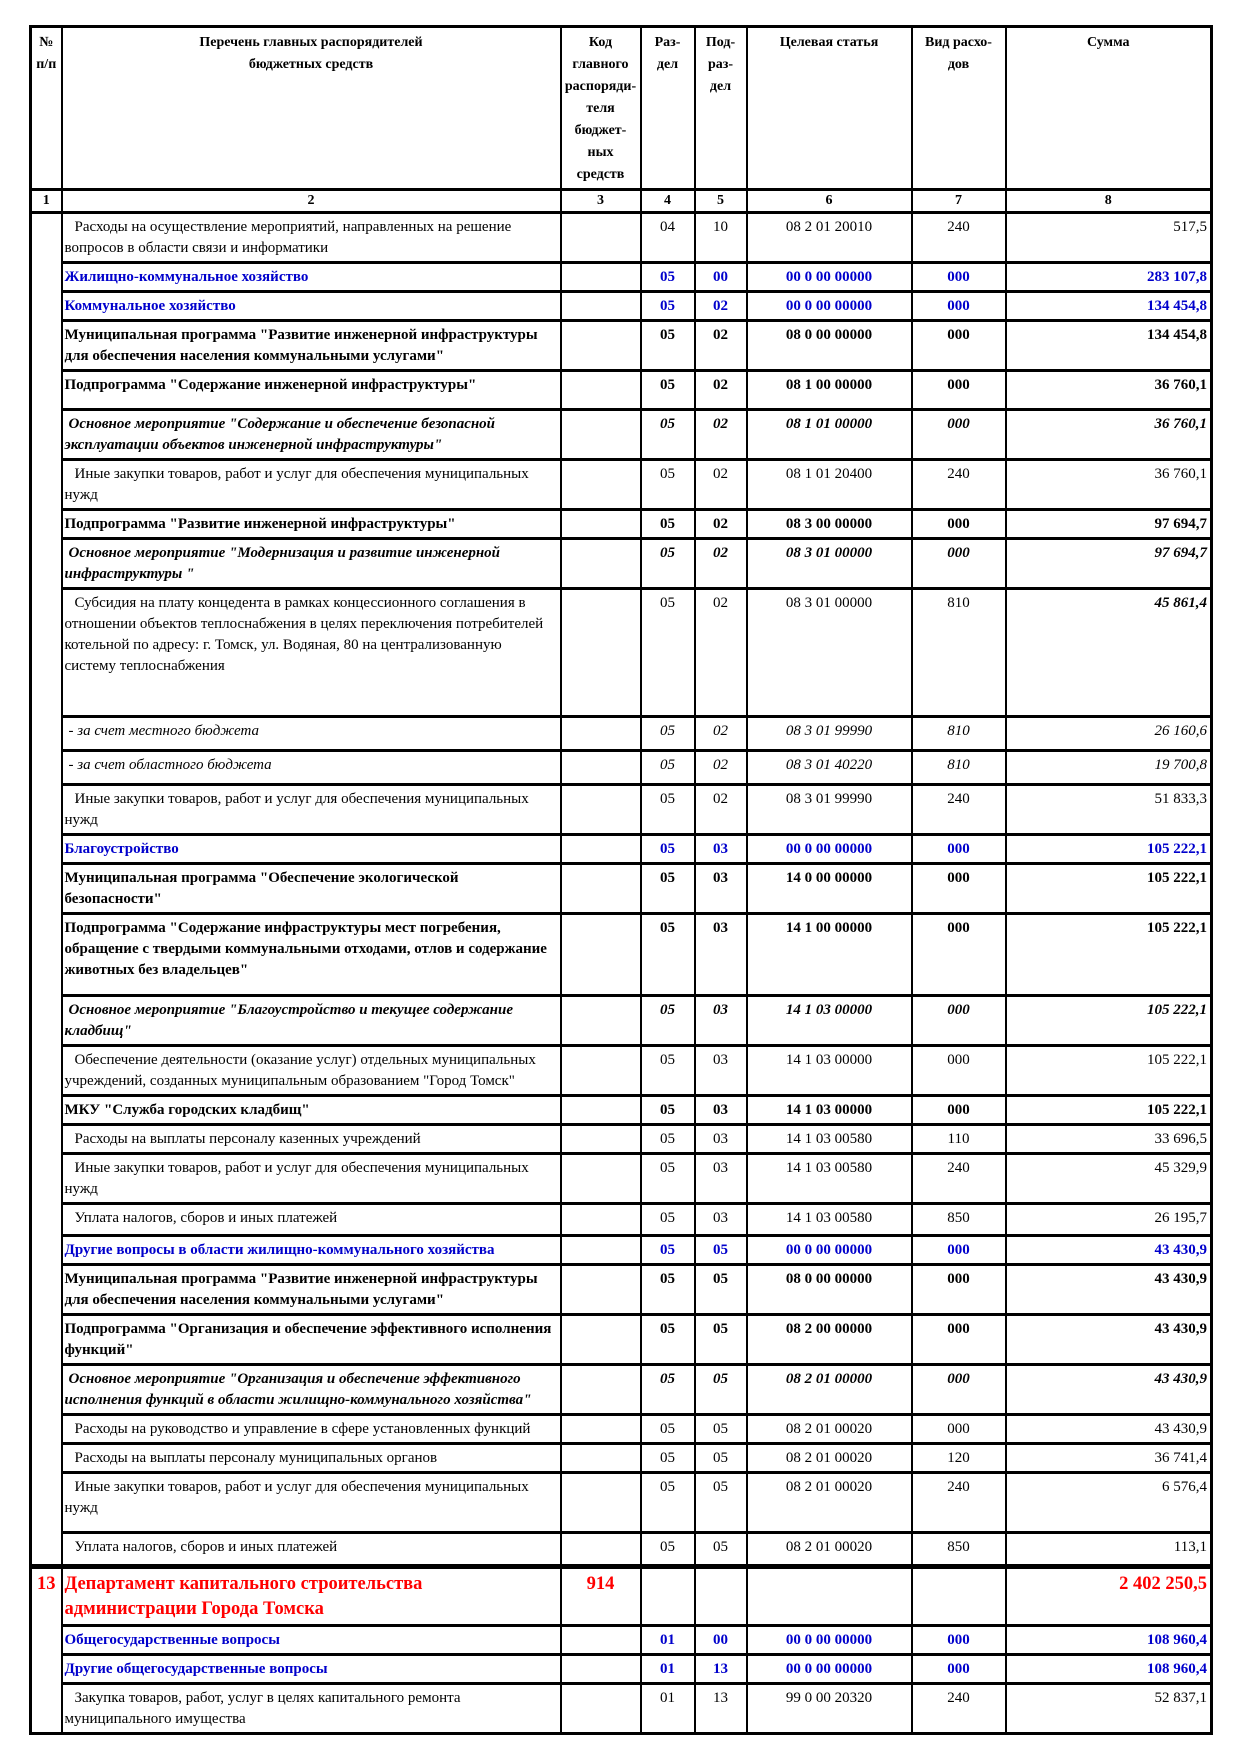 Image resolution: width=1240 pixels, height=1754 pixels. Describe the element at coordinates (1108, 1669) in the screenshot. I see `amount-cell: 108 960,4` at that location.